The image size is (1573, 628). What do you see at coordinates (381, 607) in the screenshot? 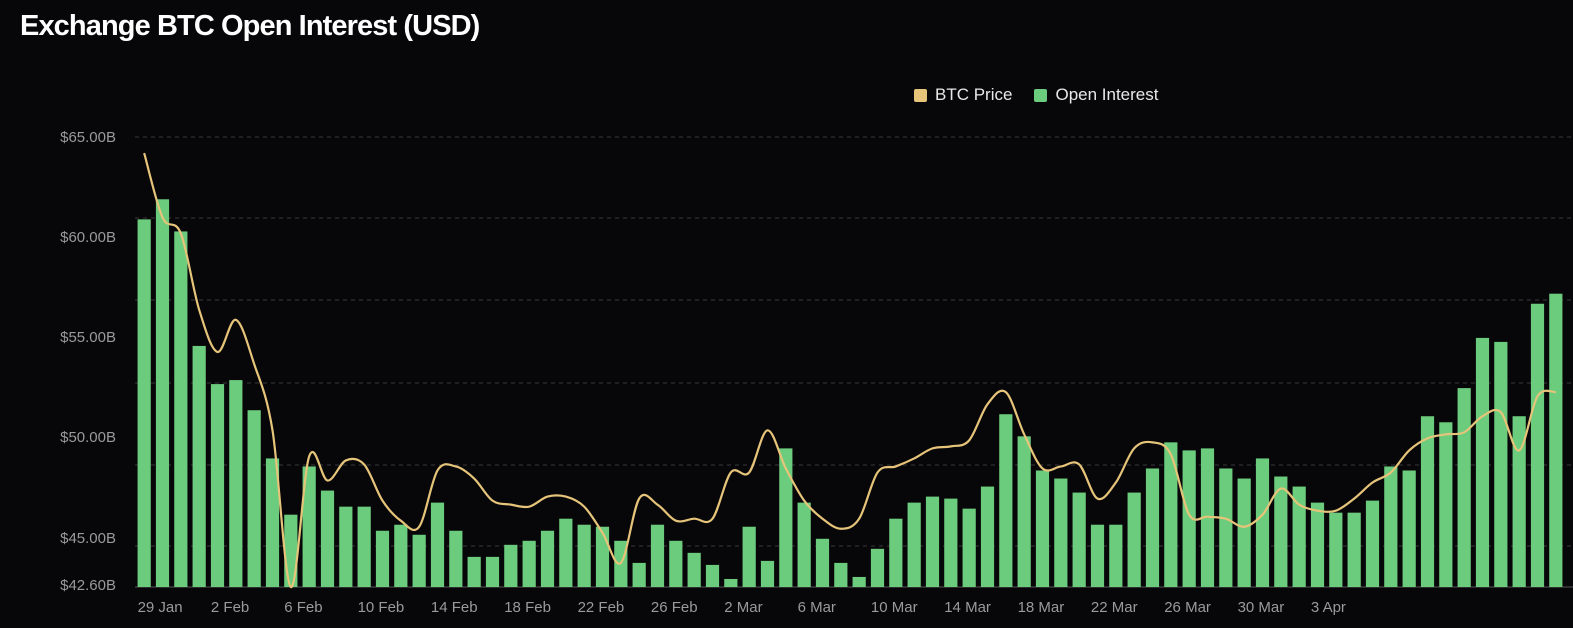
I see `x-tick-label: 10 Feb` at bounding box center [381, 607].